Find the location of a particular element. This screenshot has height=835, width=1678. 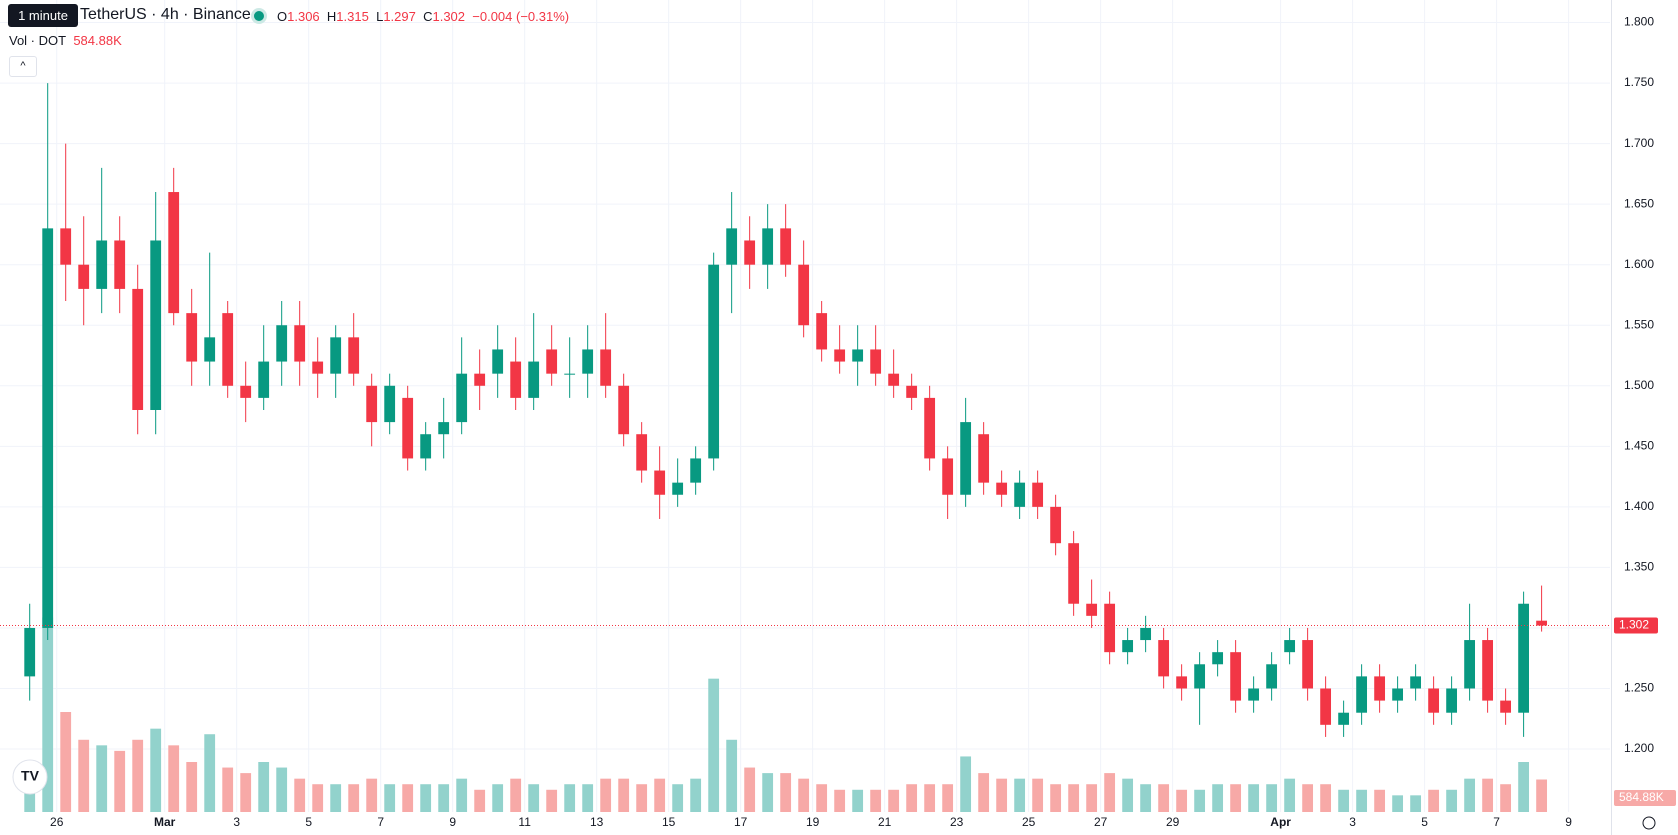

y-tick-label: 1.700 is located at coordinates (1639, 143).